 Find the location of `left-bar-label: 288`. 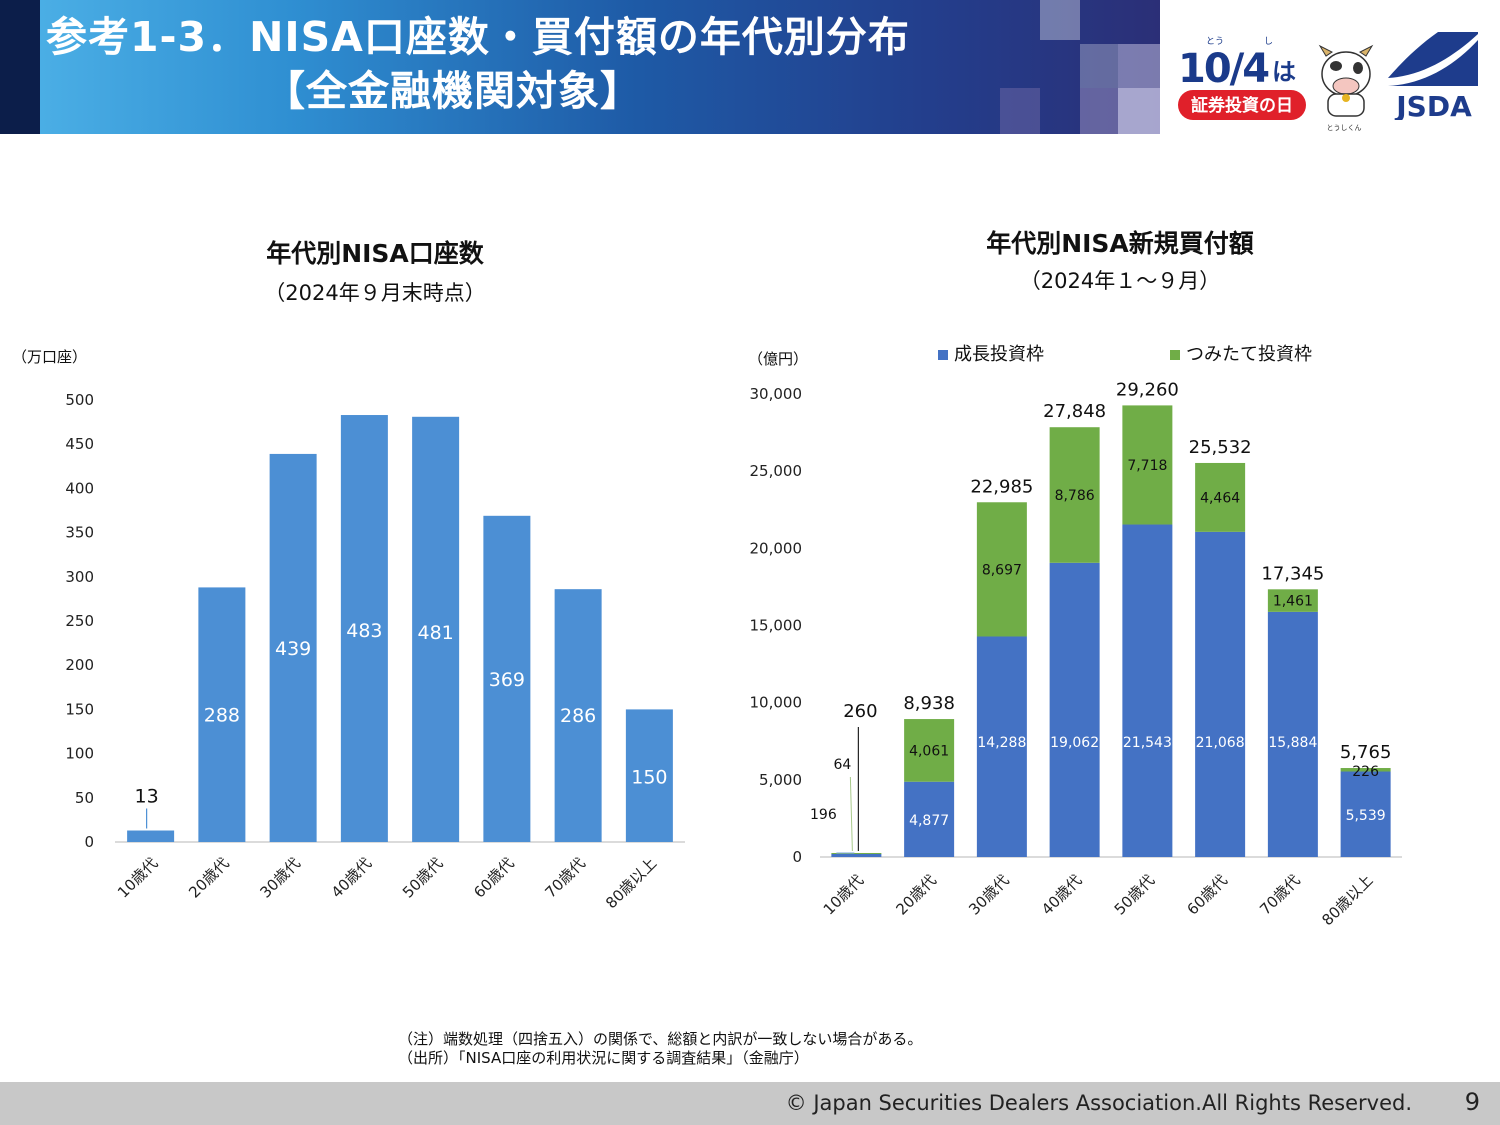

left-bar-label: 288 is located at coordinates (222, 715).